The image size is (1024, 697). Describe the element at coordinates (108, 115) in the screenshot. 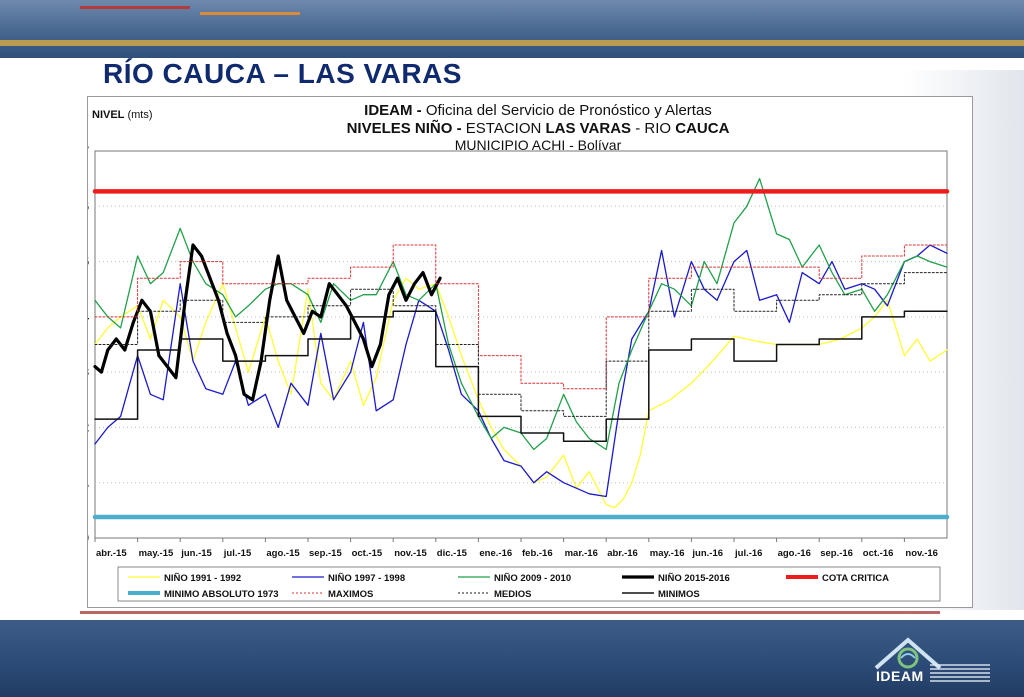

I see `y-axis-label-text: NIVEL` at that location.